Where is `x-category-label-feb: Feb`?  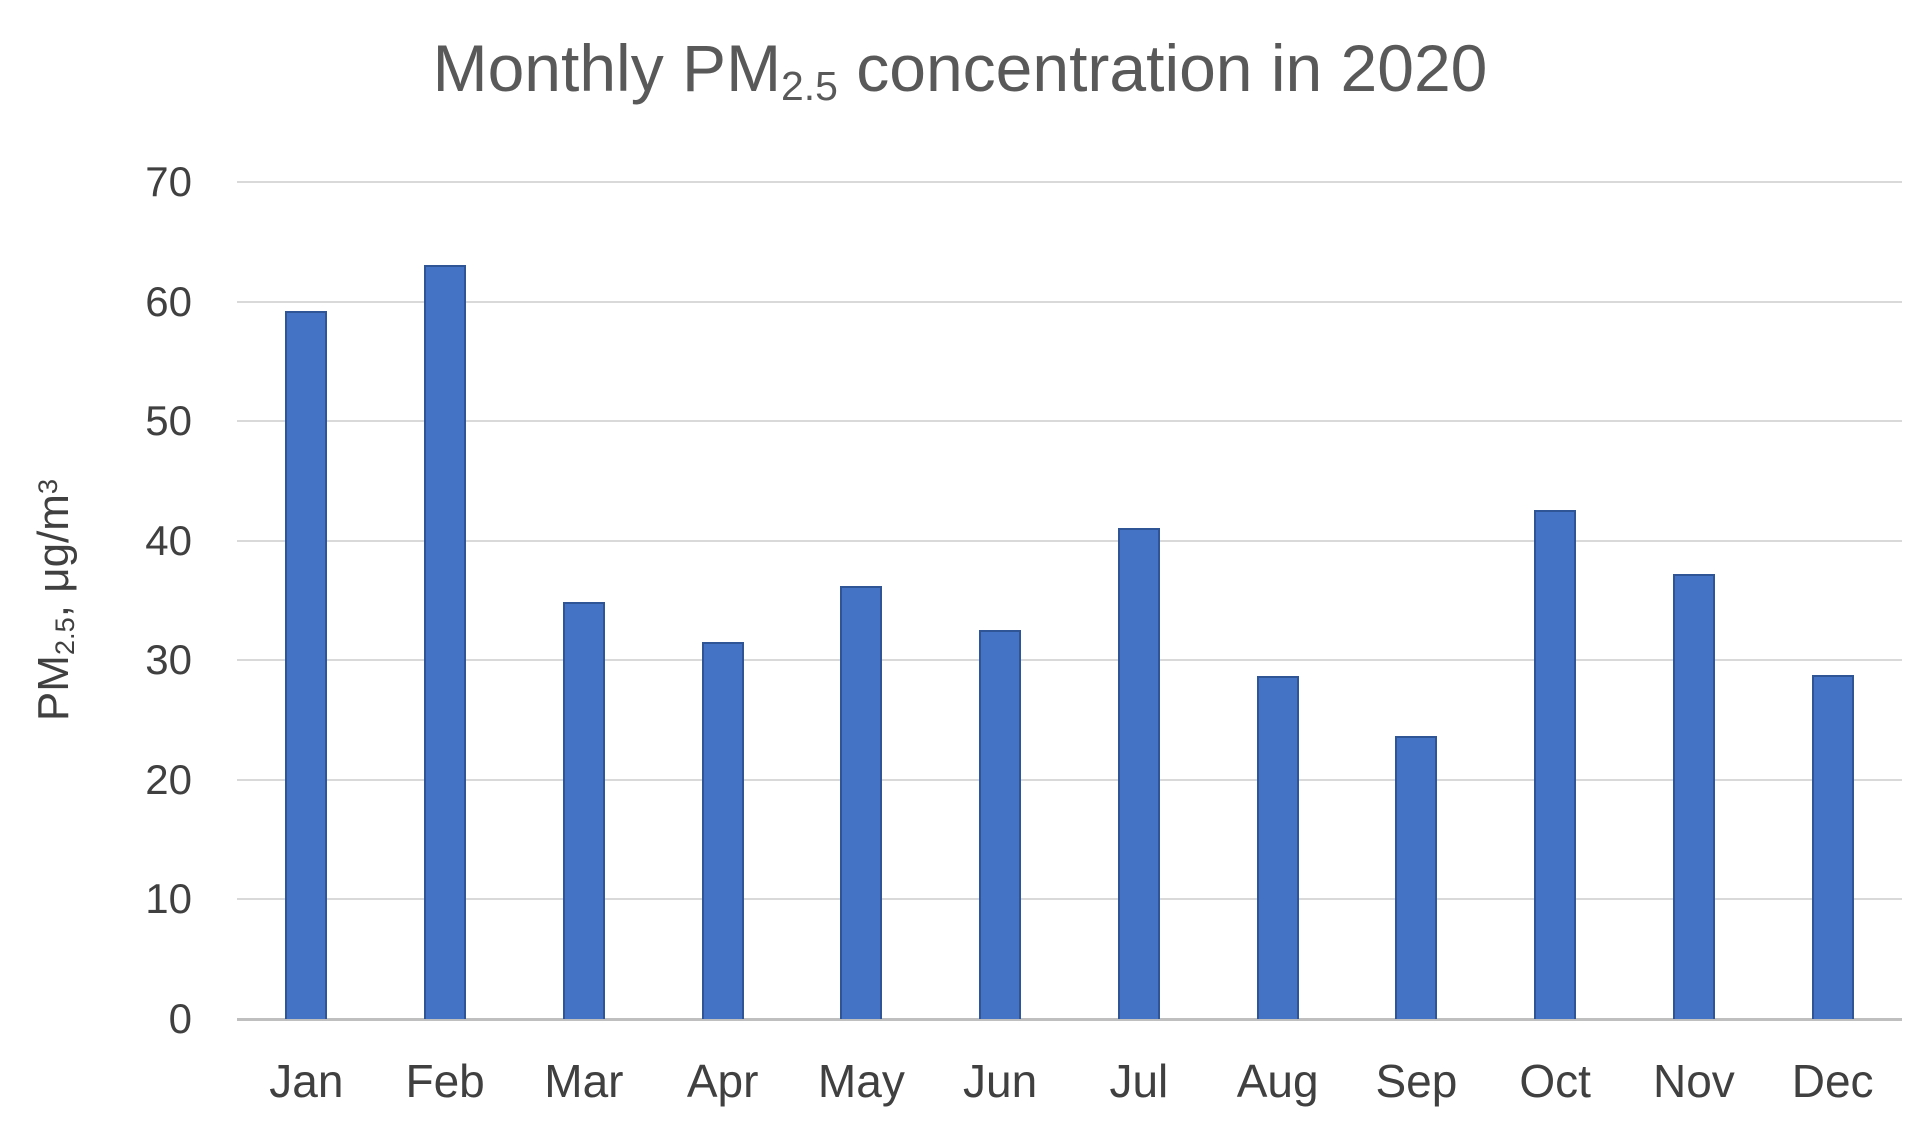
x-category-label-feb: Feb is located at coordinates (445, 1081).